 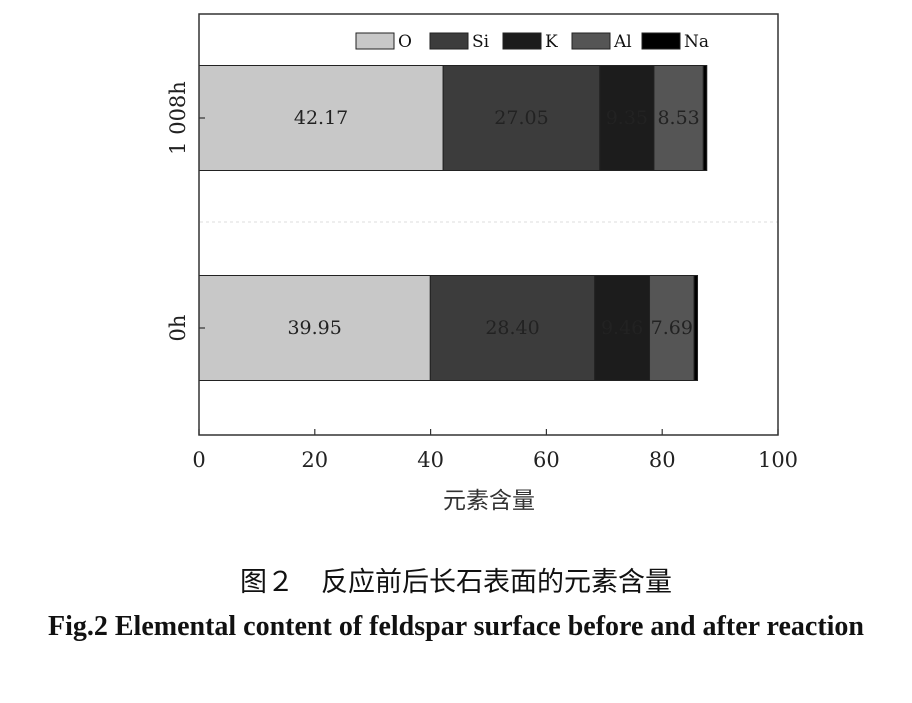 I want to click on y-axis: 1 008h 0h, so click(x=185, y=211).